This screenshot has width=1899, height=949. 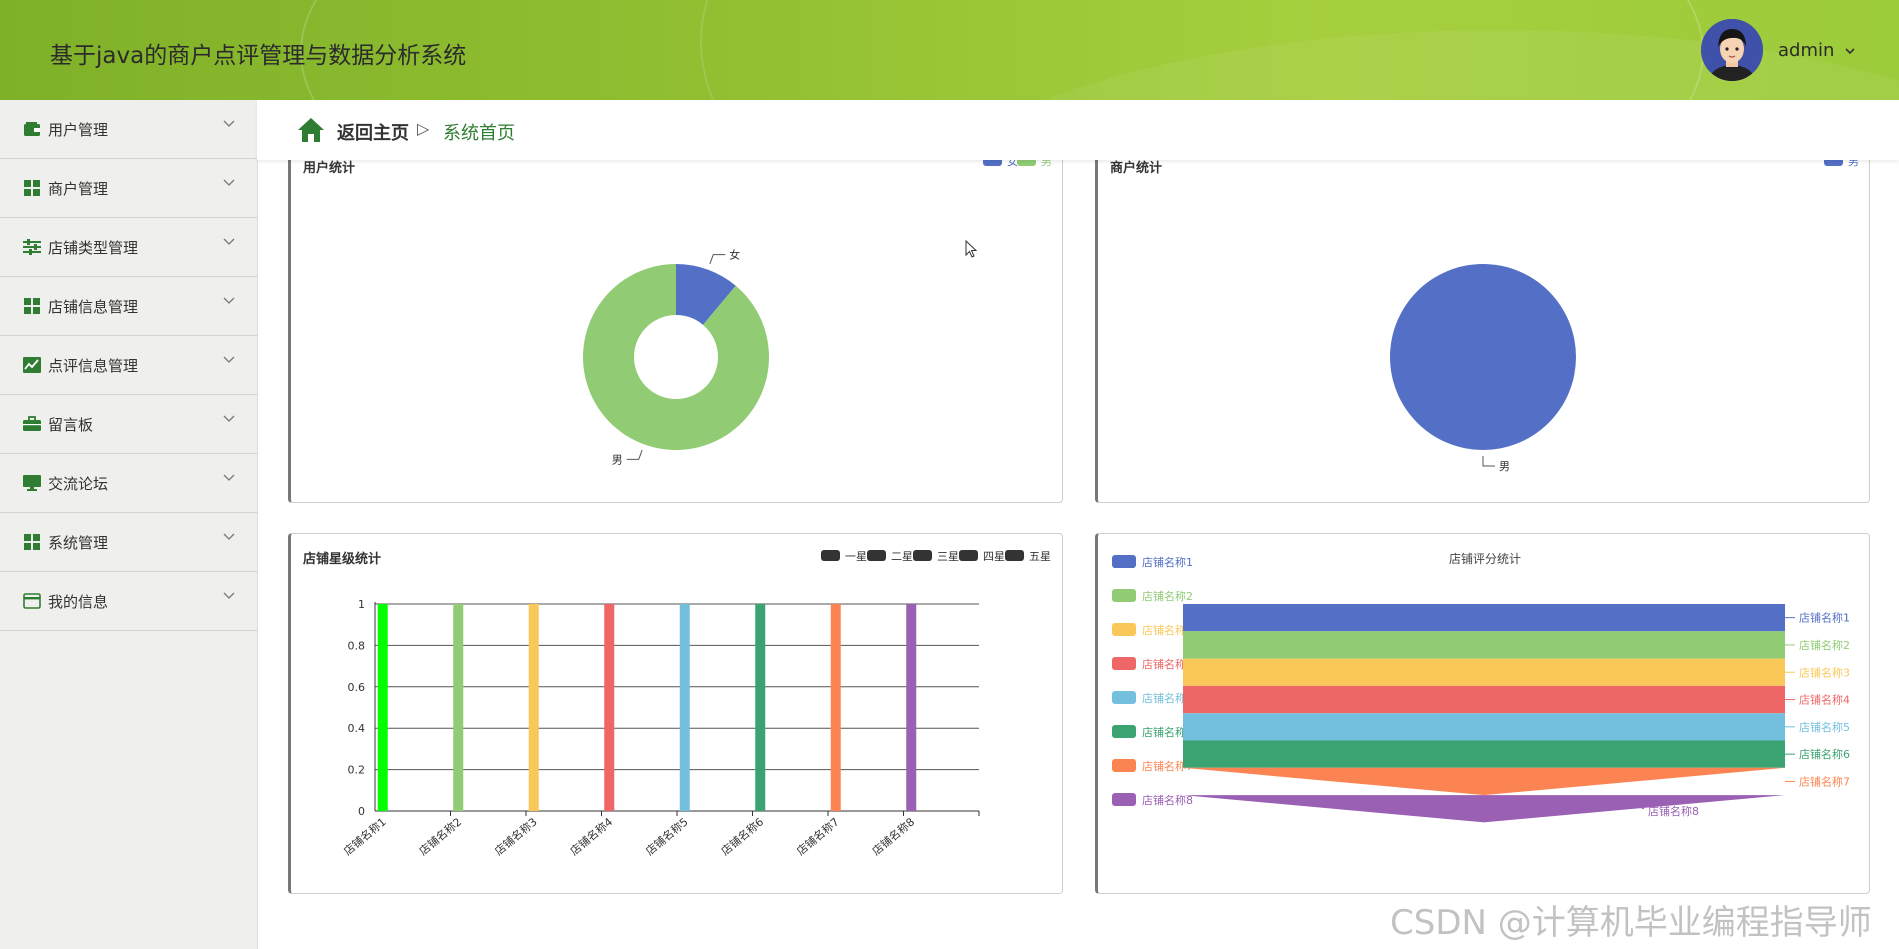 I want to click on wallet-icon, so click(x=32, y=129).